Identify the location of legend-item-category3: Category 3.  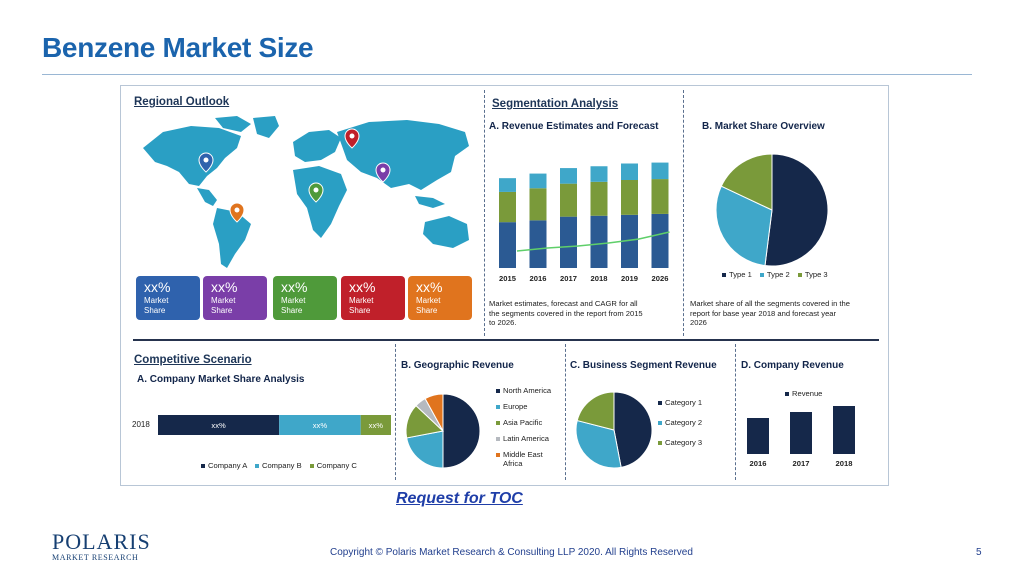
(680, 442).